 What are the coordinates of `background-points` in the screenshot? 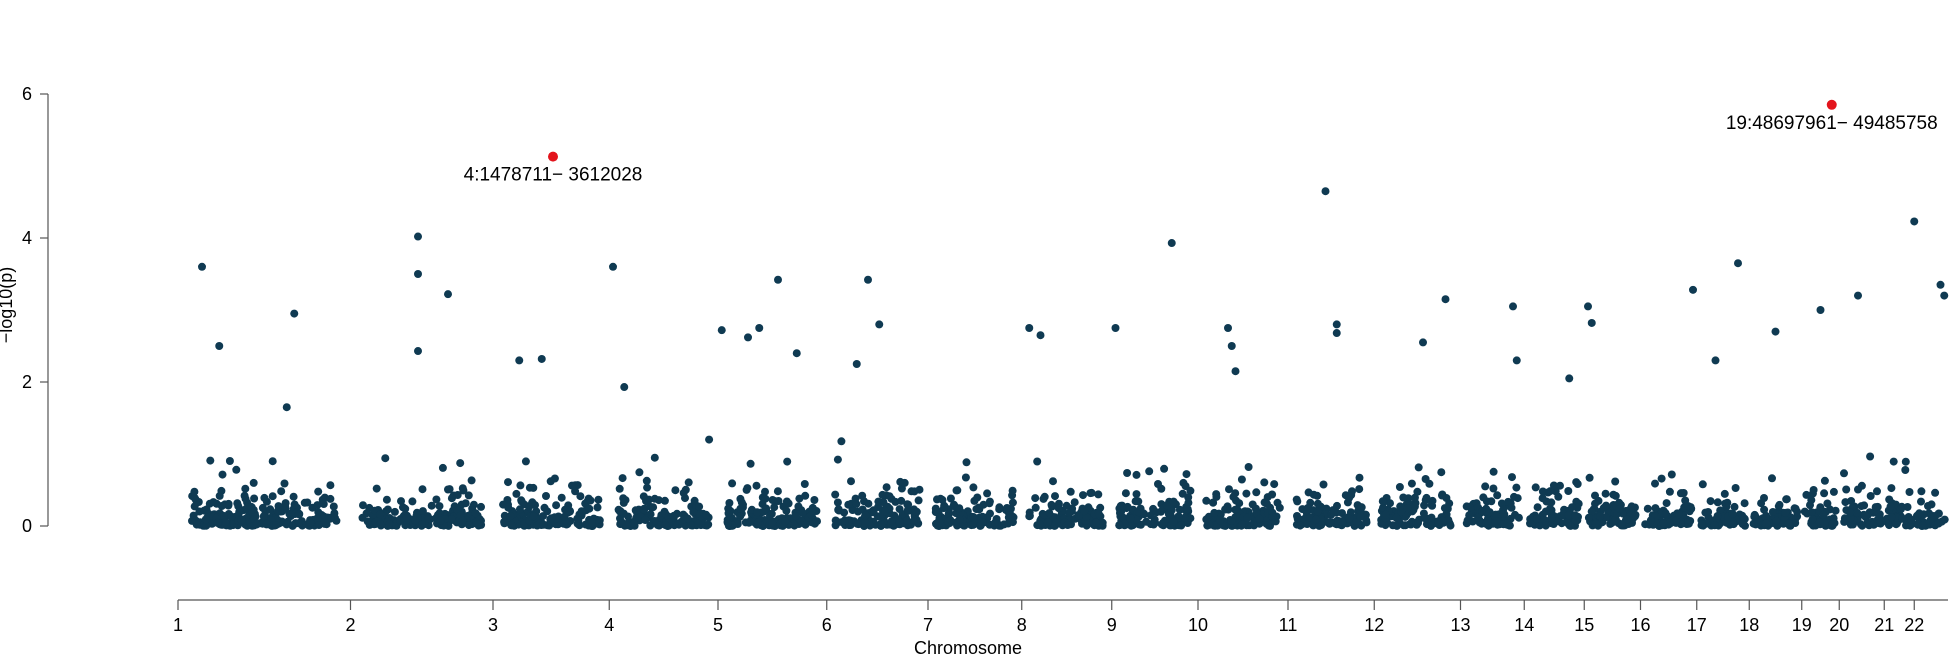 It's located at (1068, 482).